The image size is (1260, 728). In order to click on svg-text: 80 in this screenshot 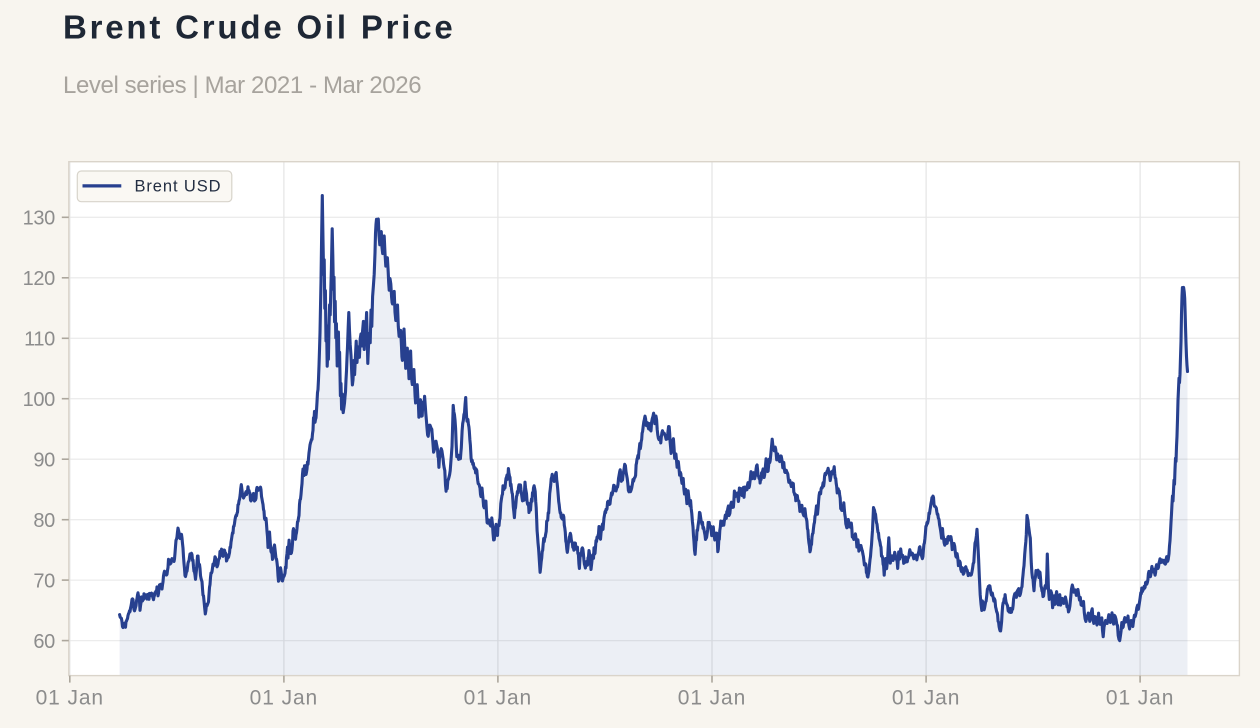, I will do `click(44, 521)`.